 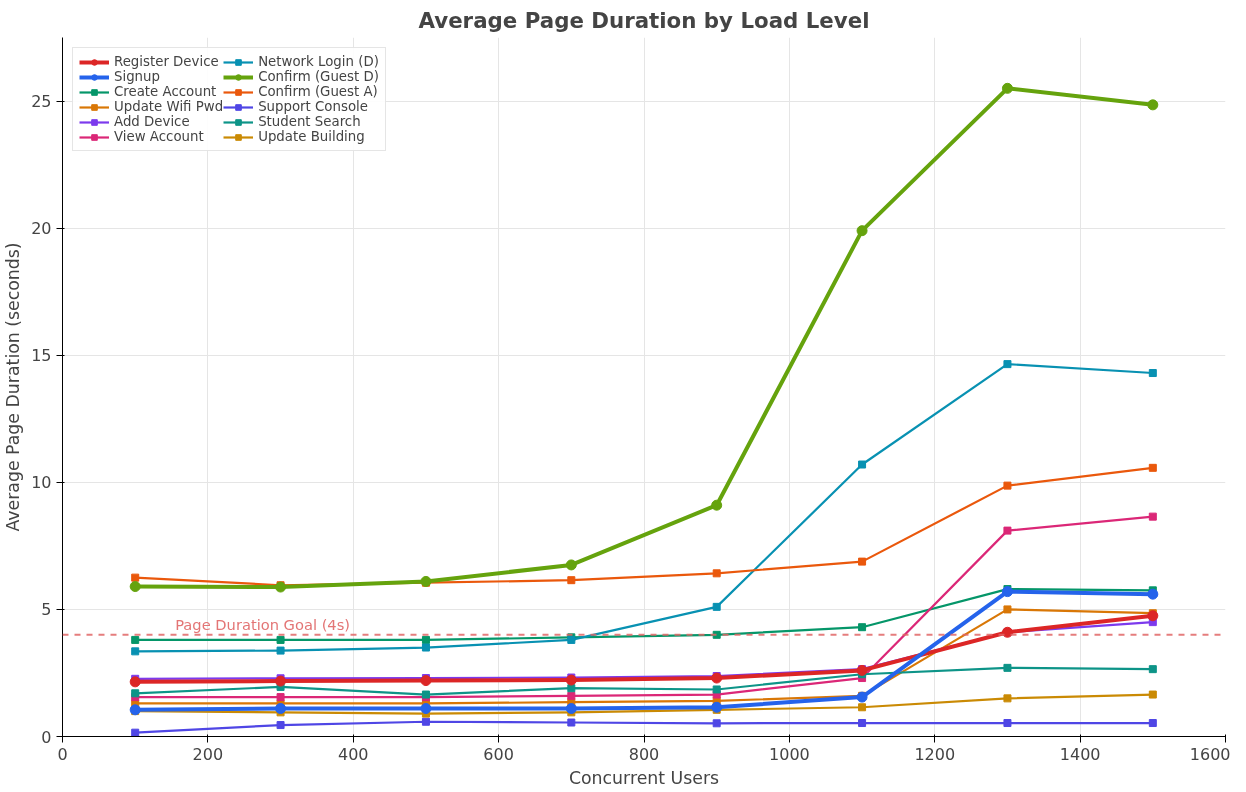 What do you see at coordinates (152, 121) in the screenshot?
I see `legend-label: Add Device` at bounding box center [152, 121].